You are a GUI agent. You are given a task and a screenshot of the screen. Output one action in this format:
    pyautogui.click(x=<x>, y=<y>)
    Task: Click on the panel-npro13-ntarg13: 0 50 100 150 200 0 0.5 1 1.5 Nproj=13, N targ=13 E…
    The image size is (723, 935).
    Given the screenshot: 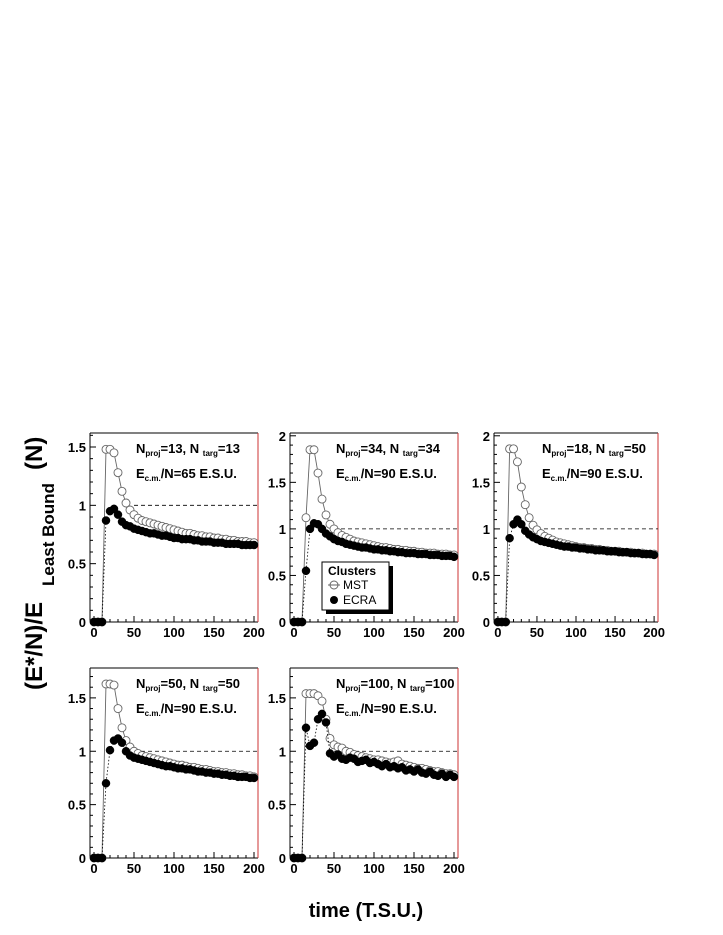 What is the action you would take?
    pyautogui.click(x=166, y=536)
    